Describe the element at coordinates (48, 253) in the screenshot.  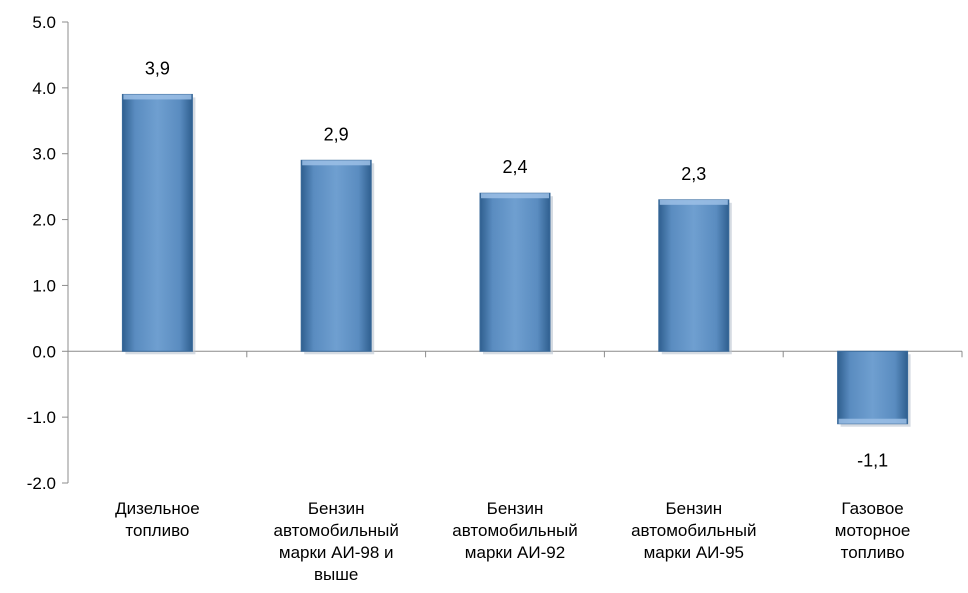
I see `y-axis: 5.0 4.0 3.0 2.0 1.0 0.0 -1.0 -2.0` at that location.